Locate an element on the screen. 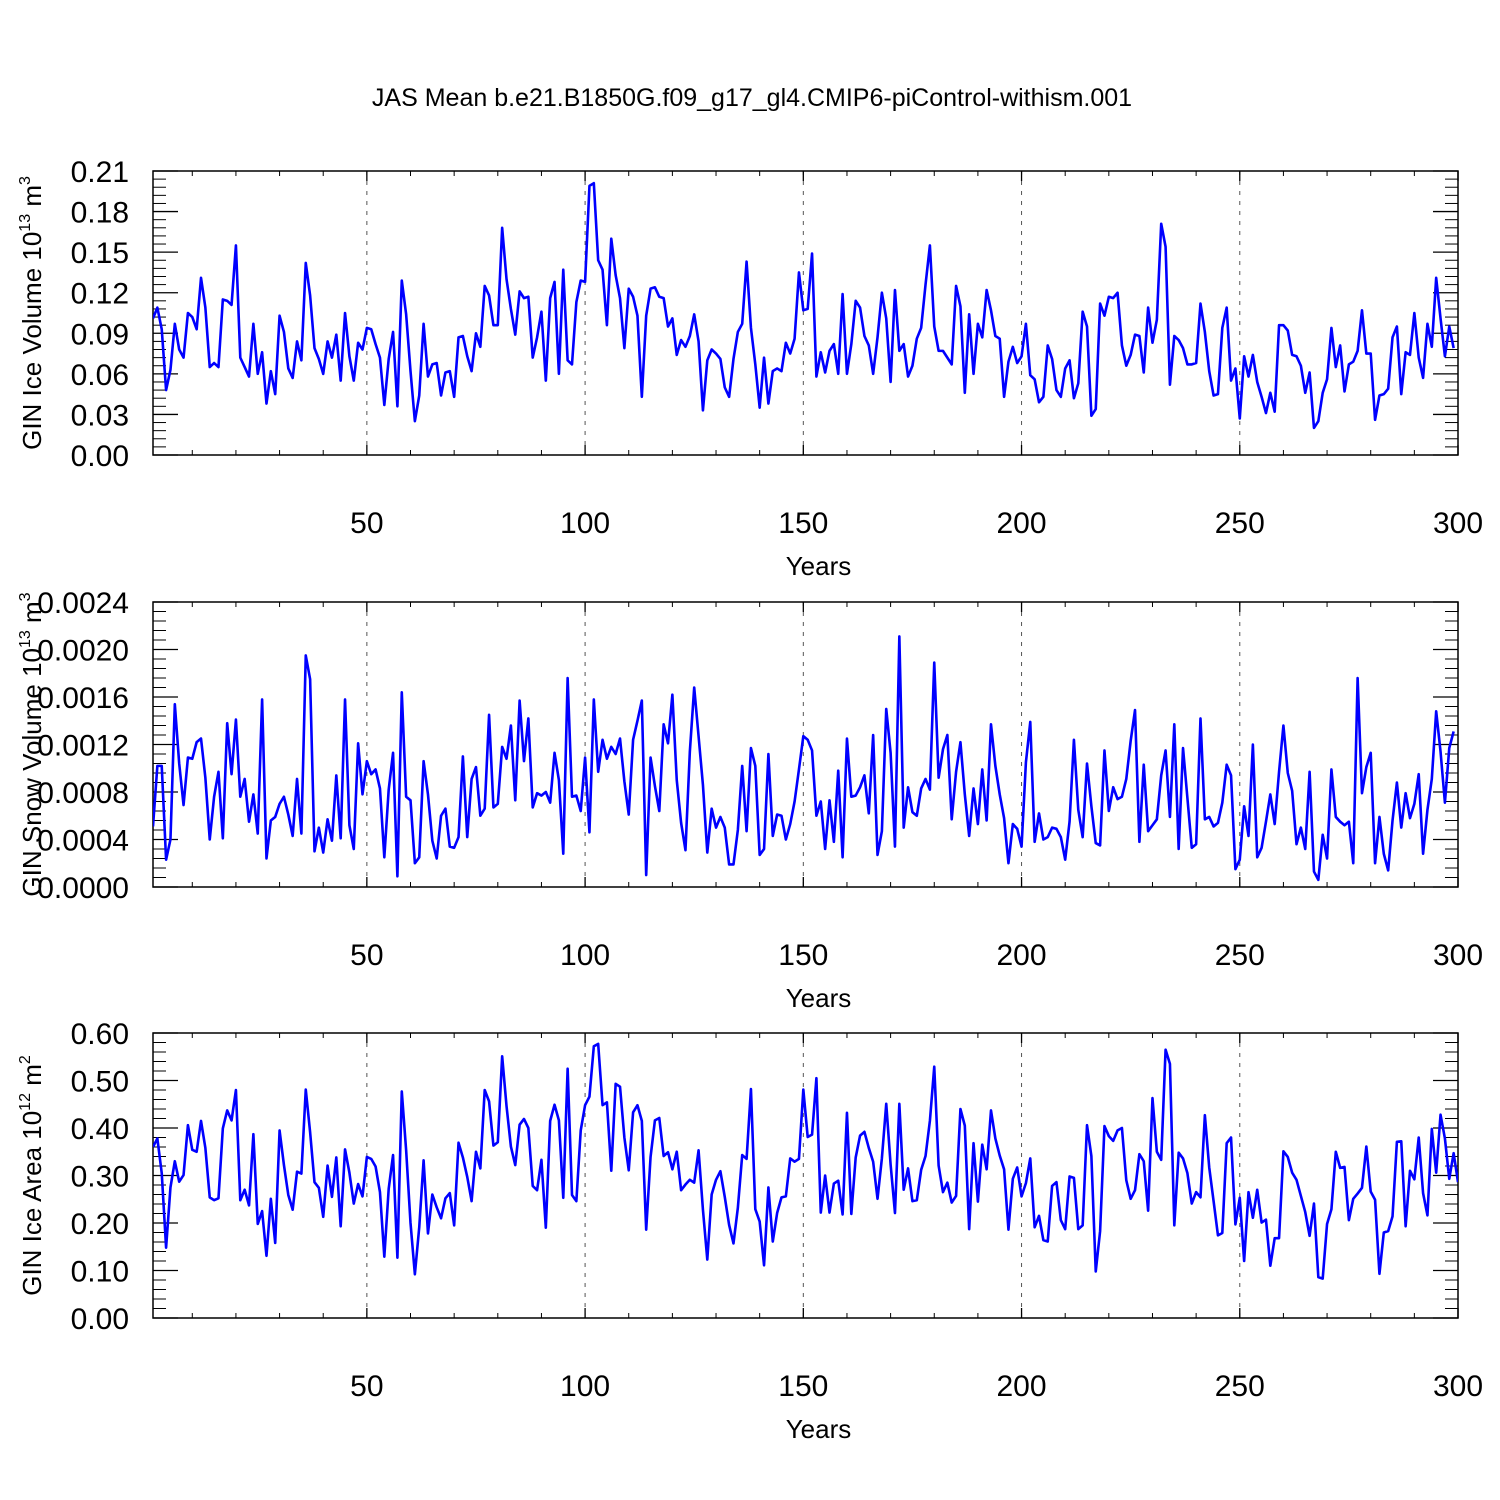 This screenshot has width=1500, height=1500. y-axis-title-part: GIN Snow Volume 10 is located at coordinates (32, 772).